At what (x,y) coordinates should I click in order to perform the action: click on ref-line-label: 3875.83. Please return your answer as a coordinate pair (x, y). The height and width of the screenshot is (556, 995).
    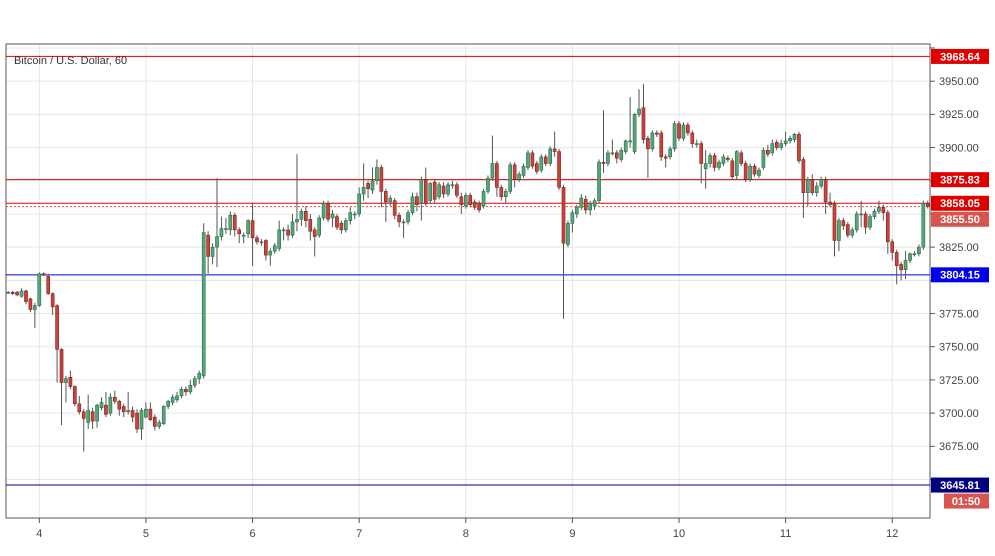
    Looking at the image, I should click on (960, 180).